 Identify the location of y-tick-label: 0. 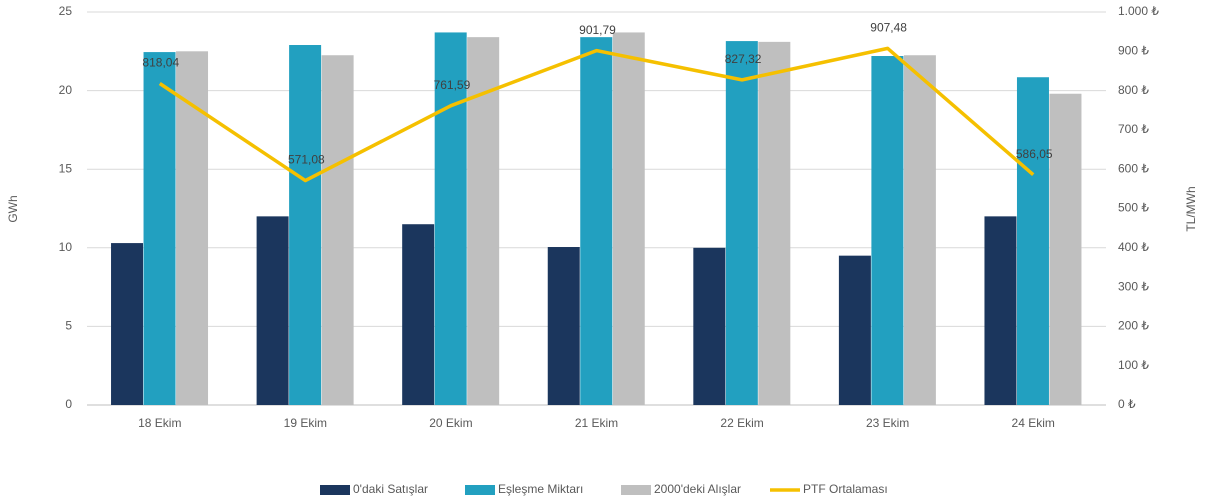
(68, 404).